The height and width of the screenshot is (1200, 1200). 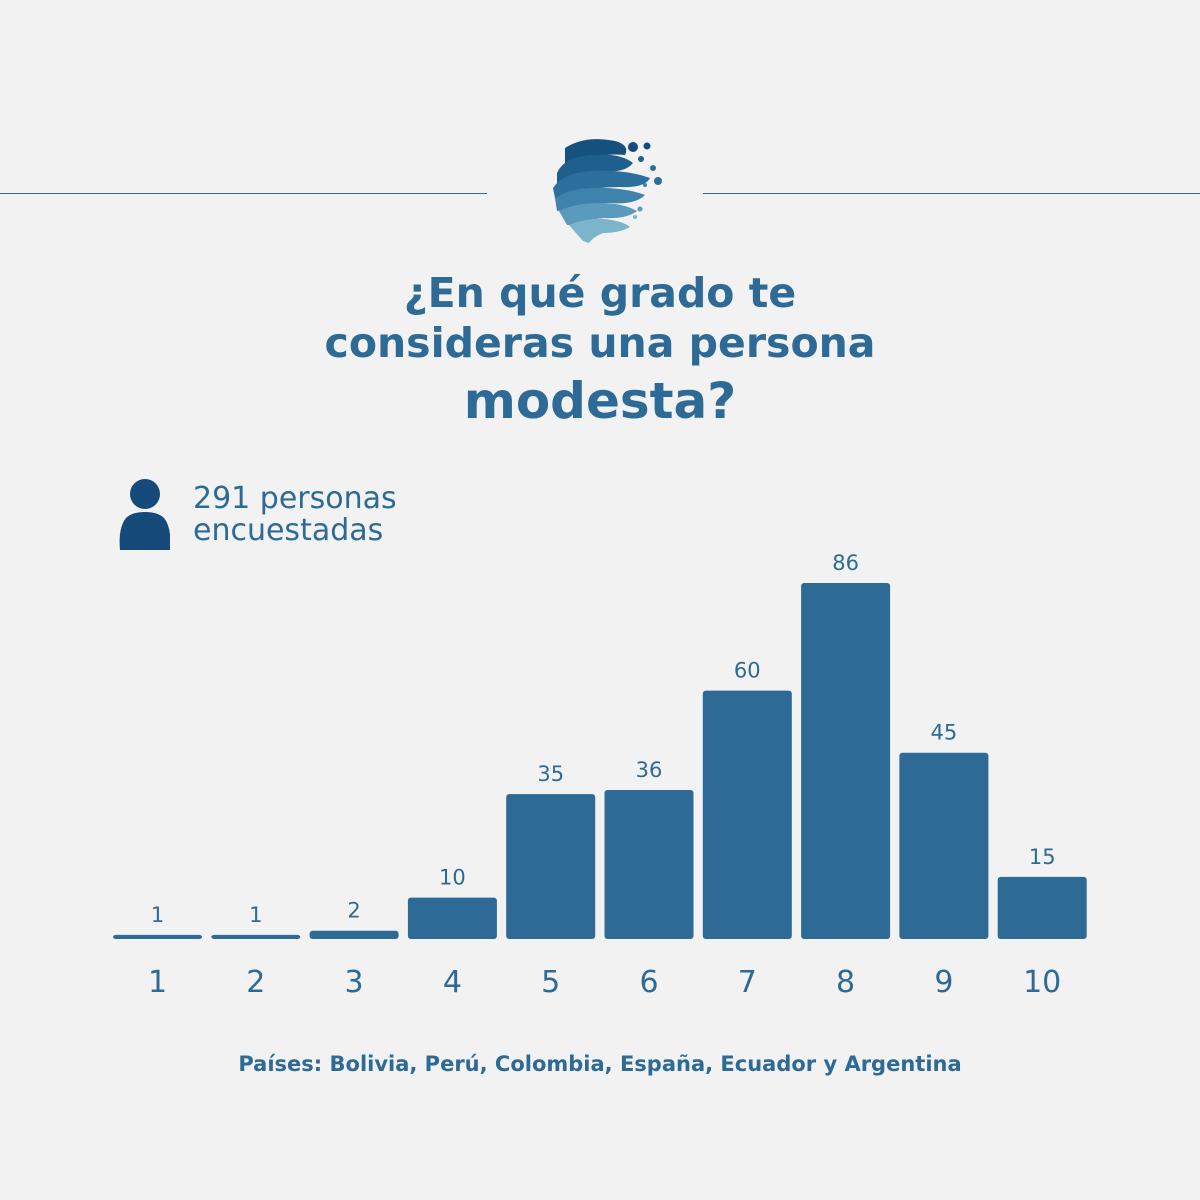 What do you see at coordinates (255, 915) in the screenshot?
I see `data-label-2: 1` at bounding box center [255, 915].